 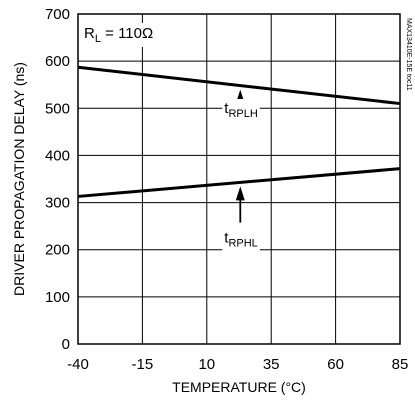 I want to click on annotation-label-rplh: tRPLH, so click(x=241, y=110).